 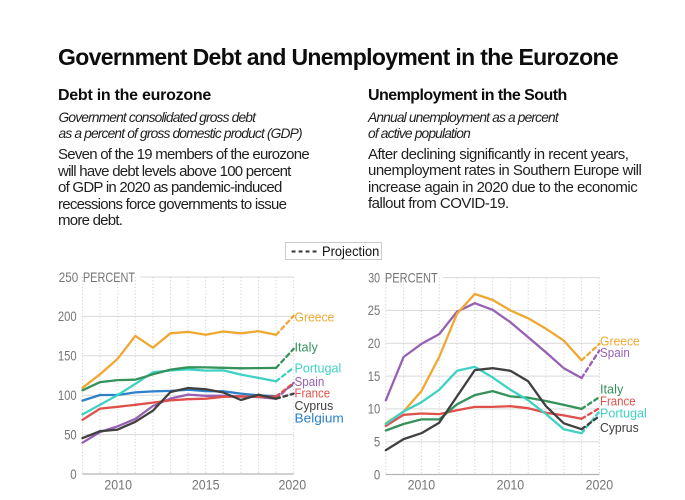 I want to click on svg-text: 5, so click(x=377, y=442).